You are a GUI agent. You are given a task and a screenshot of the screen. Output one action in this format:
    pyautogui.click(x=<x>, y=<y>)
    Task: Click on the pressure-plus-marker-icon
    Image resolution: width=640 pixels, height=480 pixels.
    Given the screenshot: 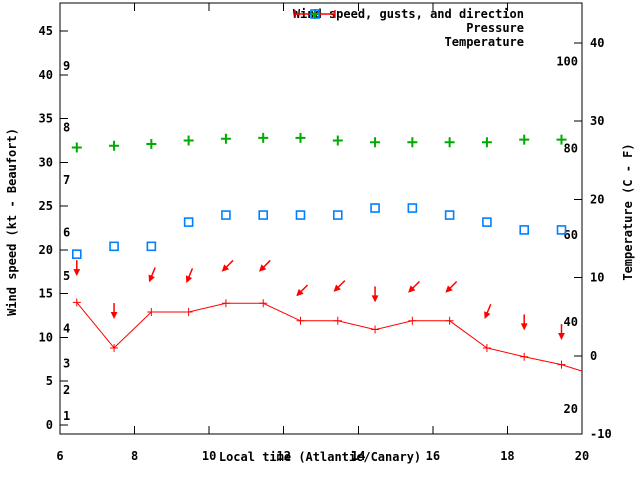 What is the action you would take?
    pyautogui.click(x=442, y=22)
    